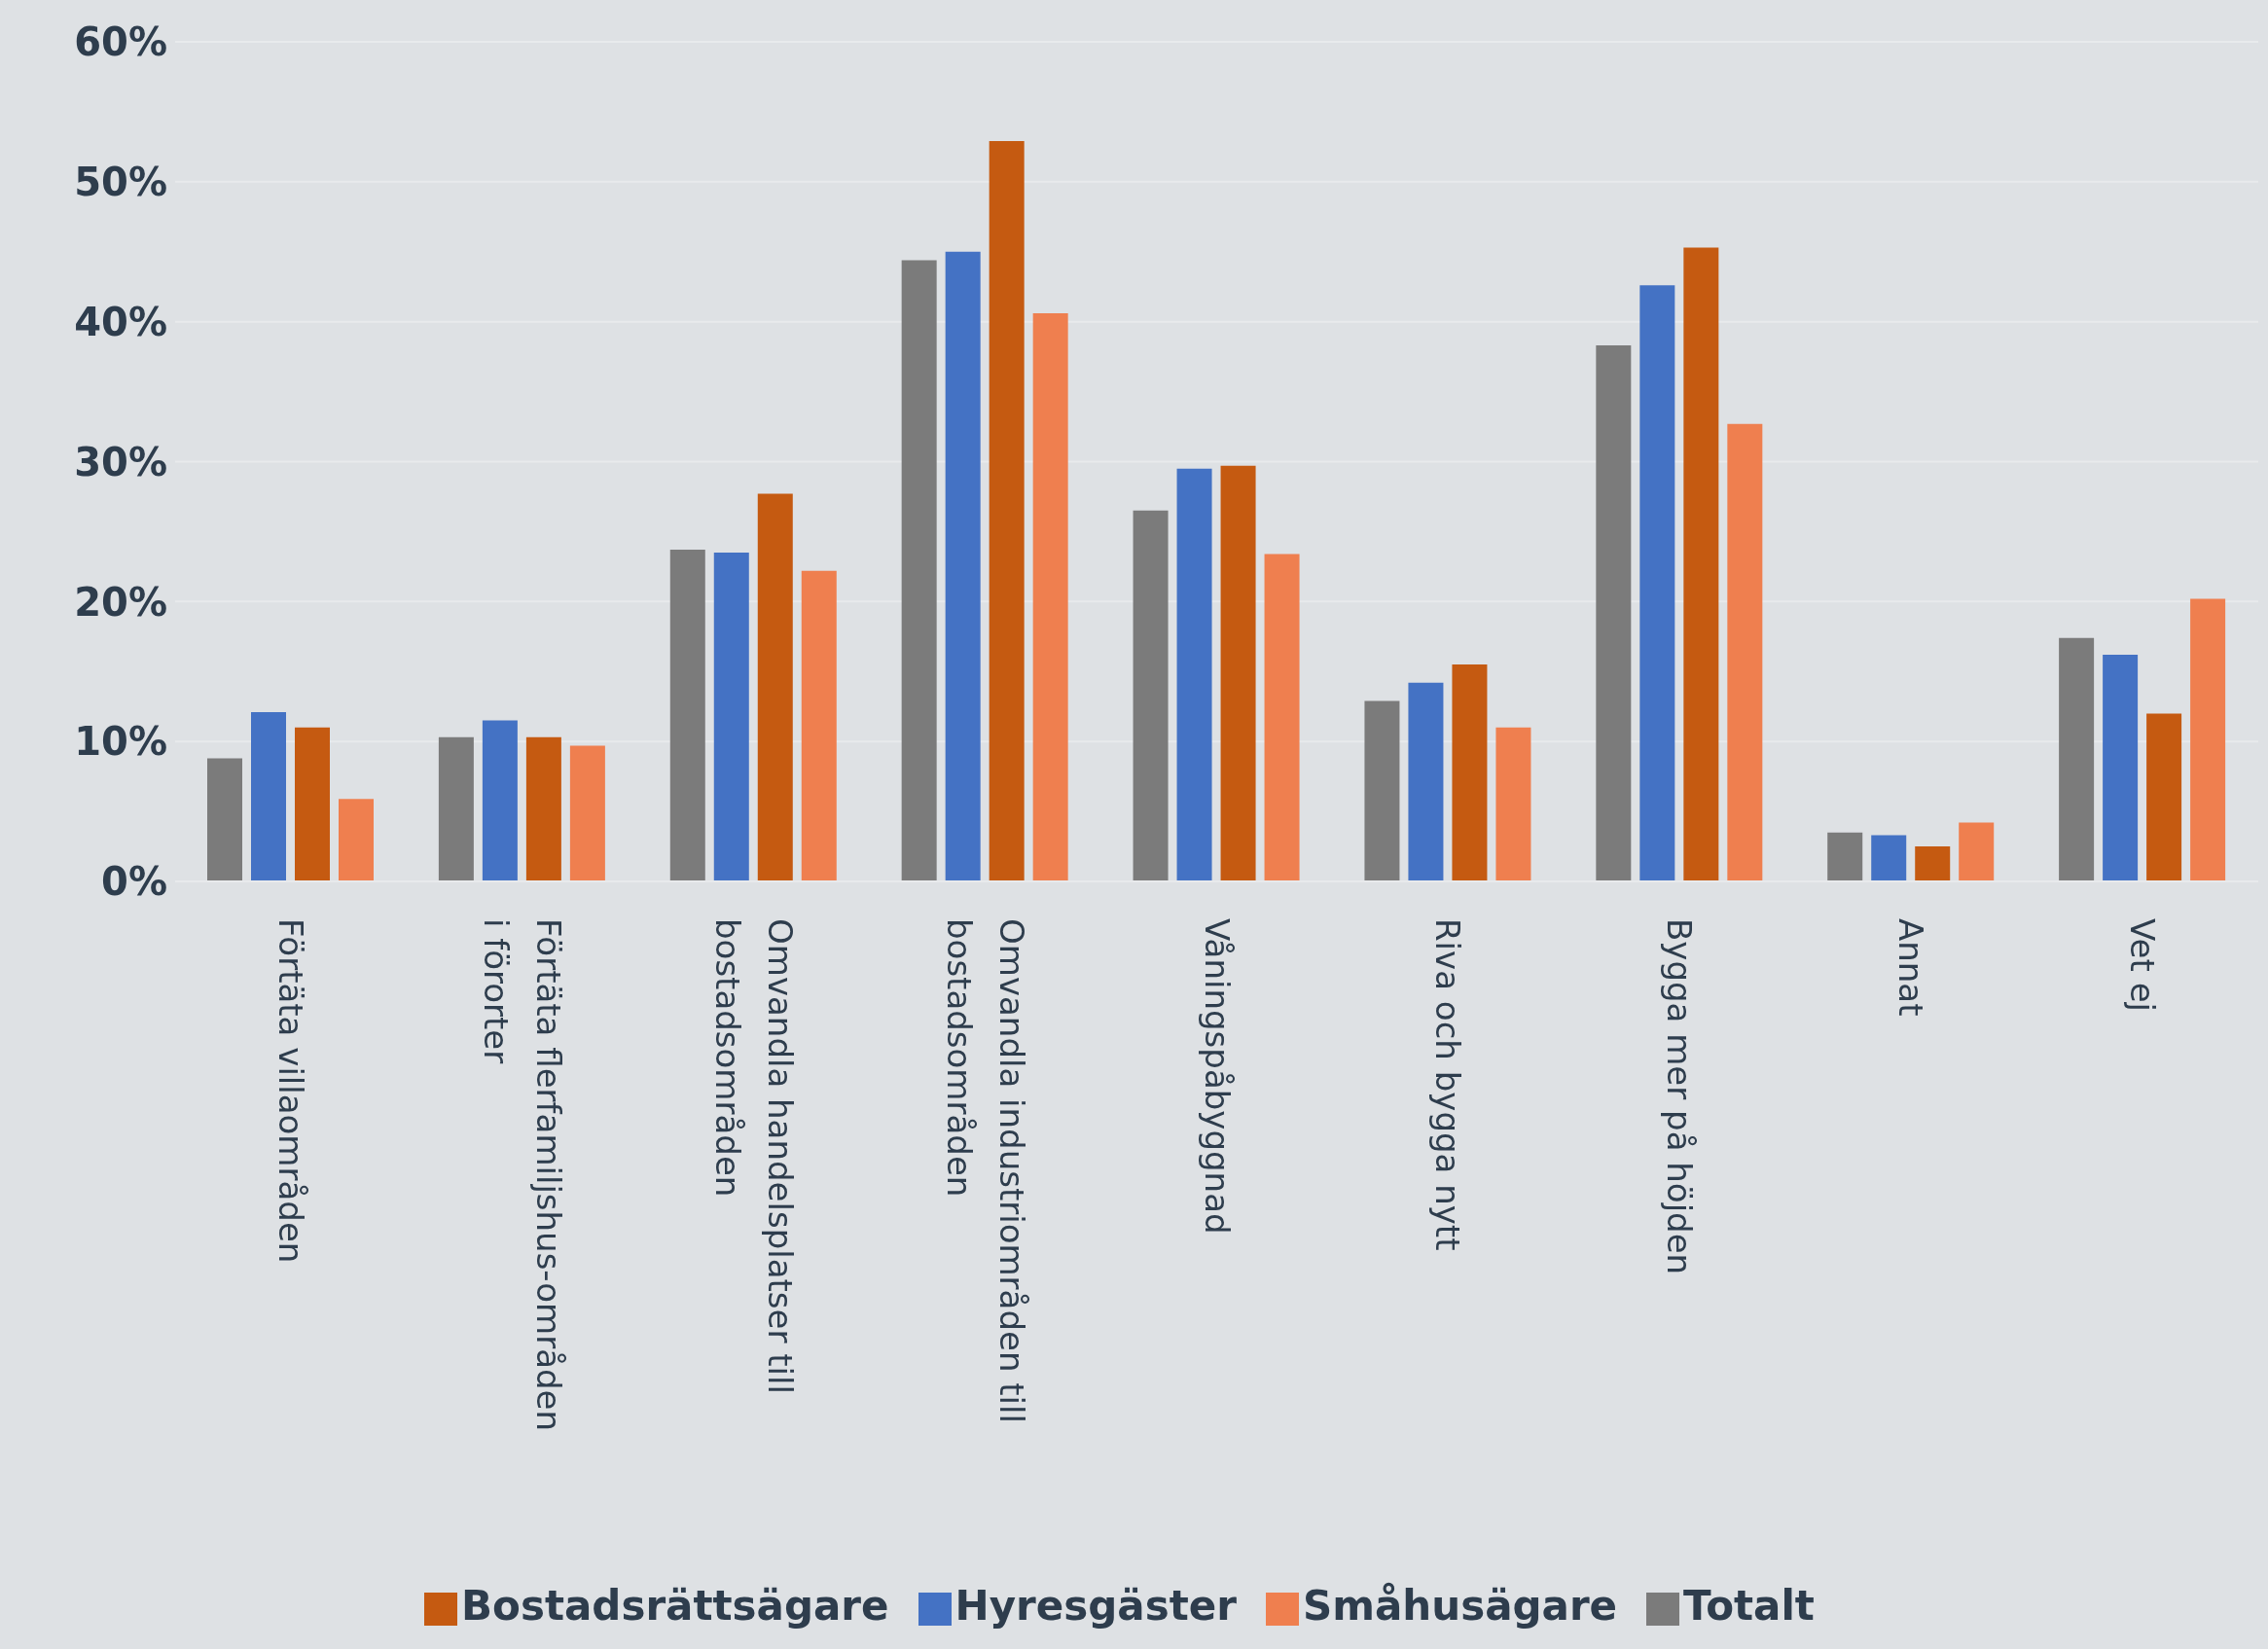  I want to click on y-tick-label: 20%, so click(120, 602).